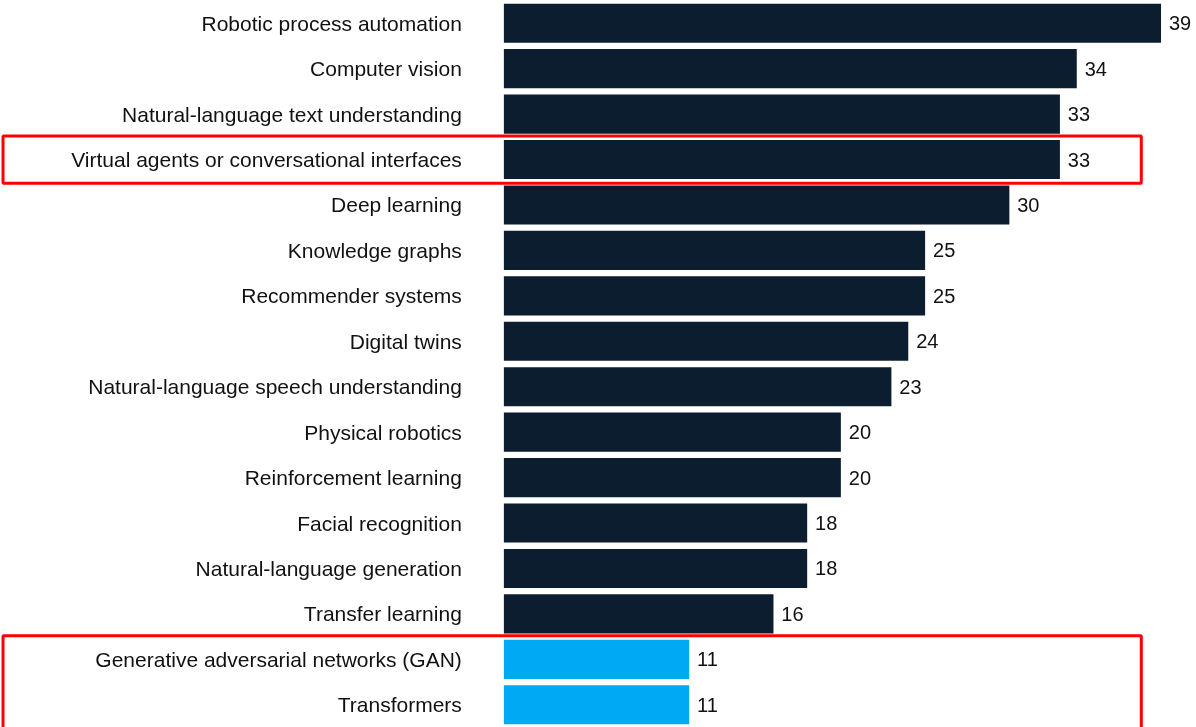 The width and height of the screenshot is (1196, 727). What do you see at coordinates (405, 341) in the screenshot?
I see `y-tick-label: Digital twins` at bounding box center [405, 341].